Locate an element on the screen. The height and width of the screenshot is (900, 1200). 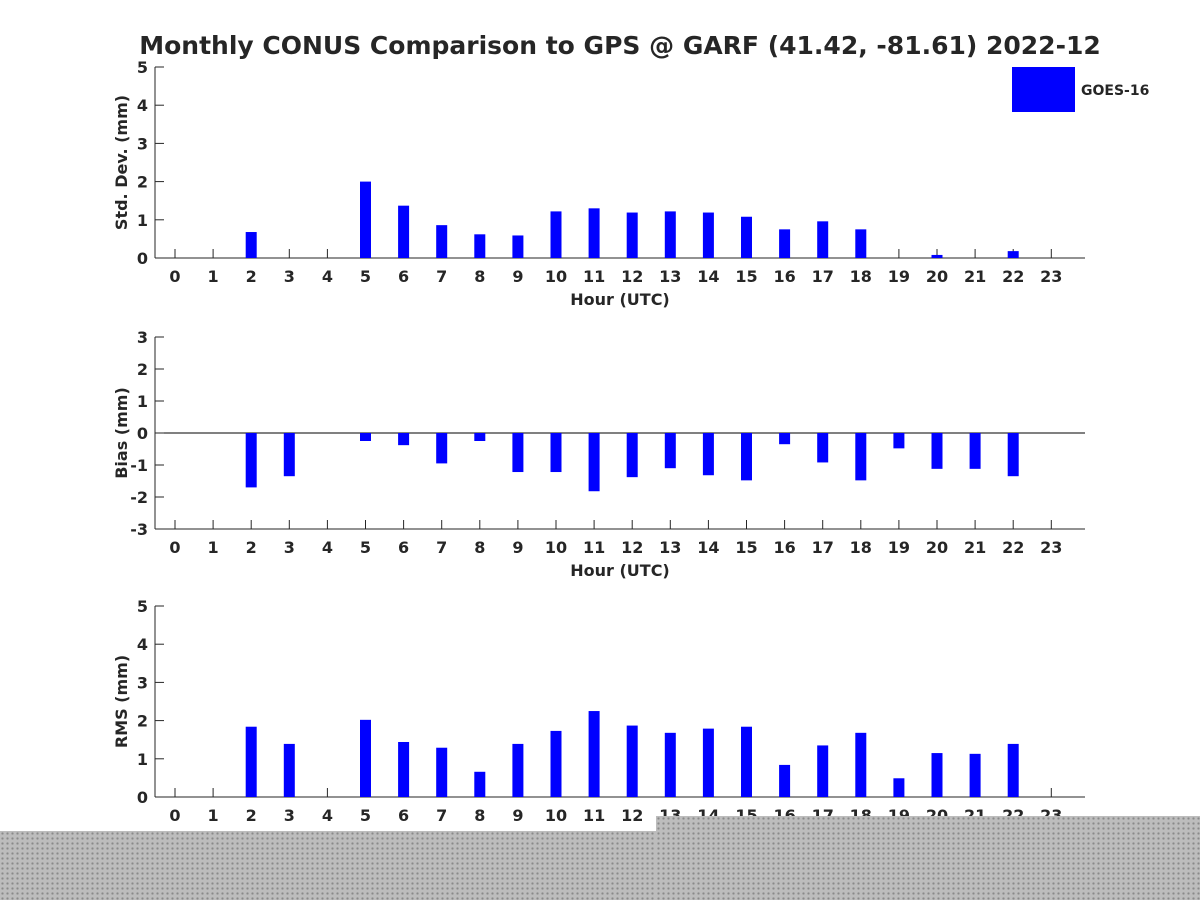
y-axis-label: Std. Dev. (mm) is located at coordinates (121, 162).